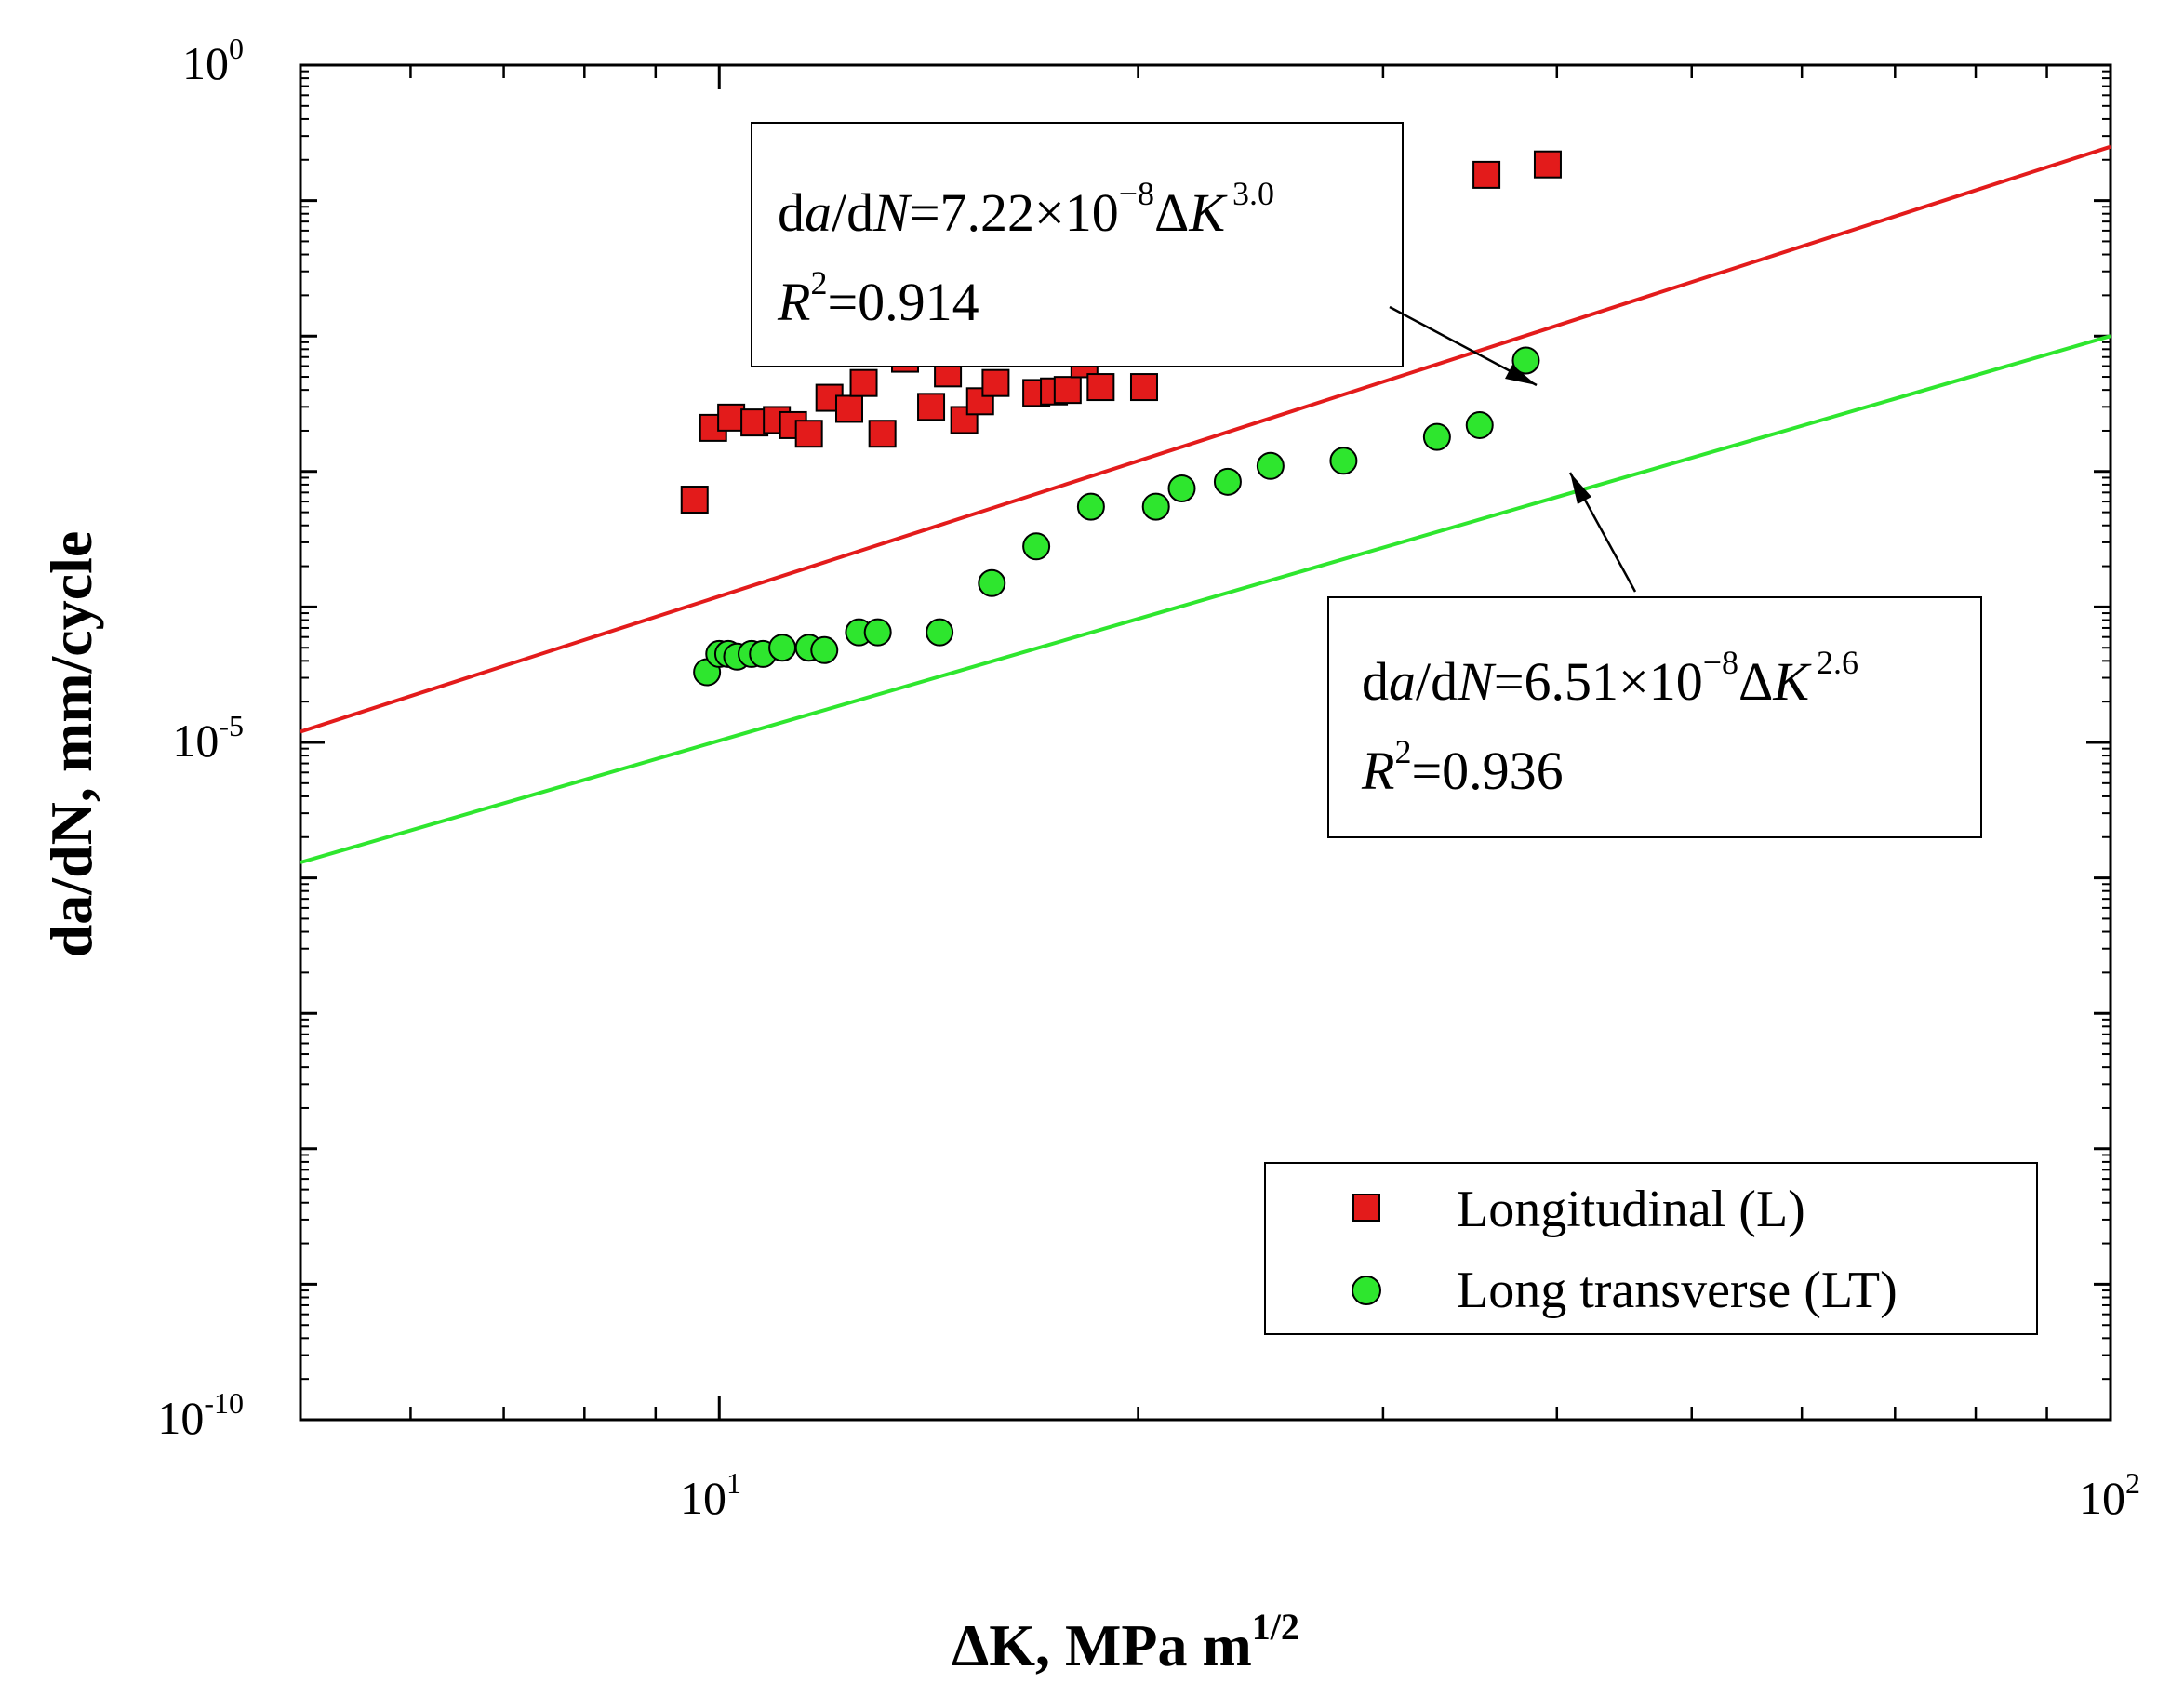  What do you see at coordinates (1631, 1210) in the screenshot?
I see `legend-label-longitudinal: Longitudinal (L)` at bounding box center [1631, 1210].